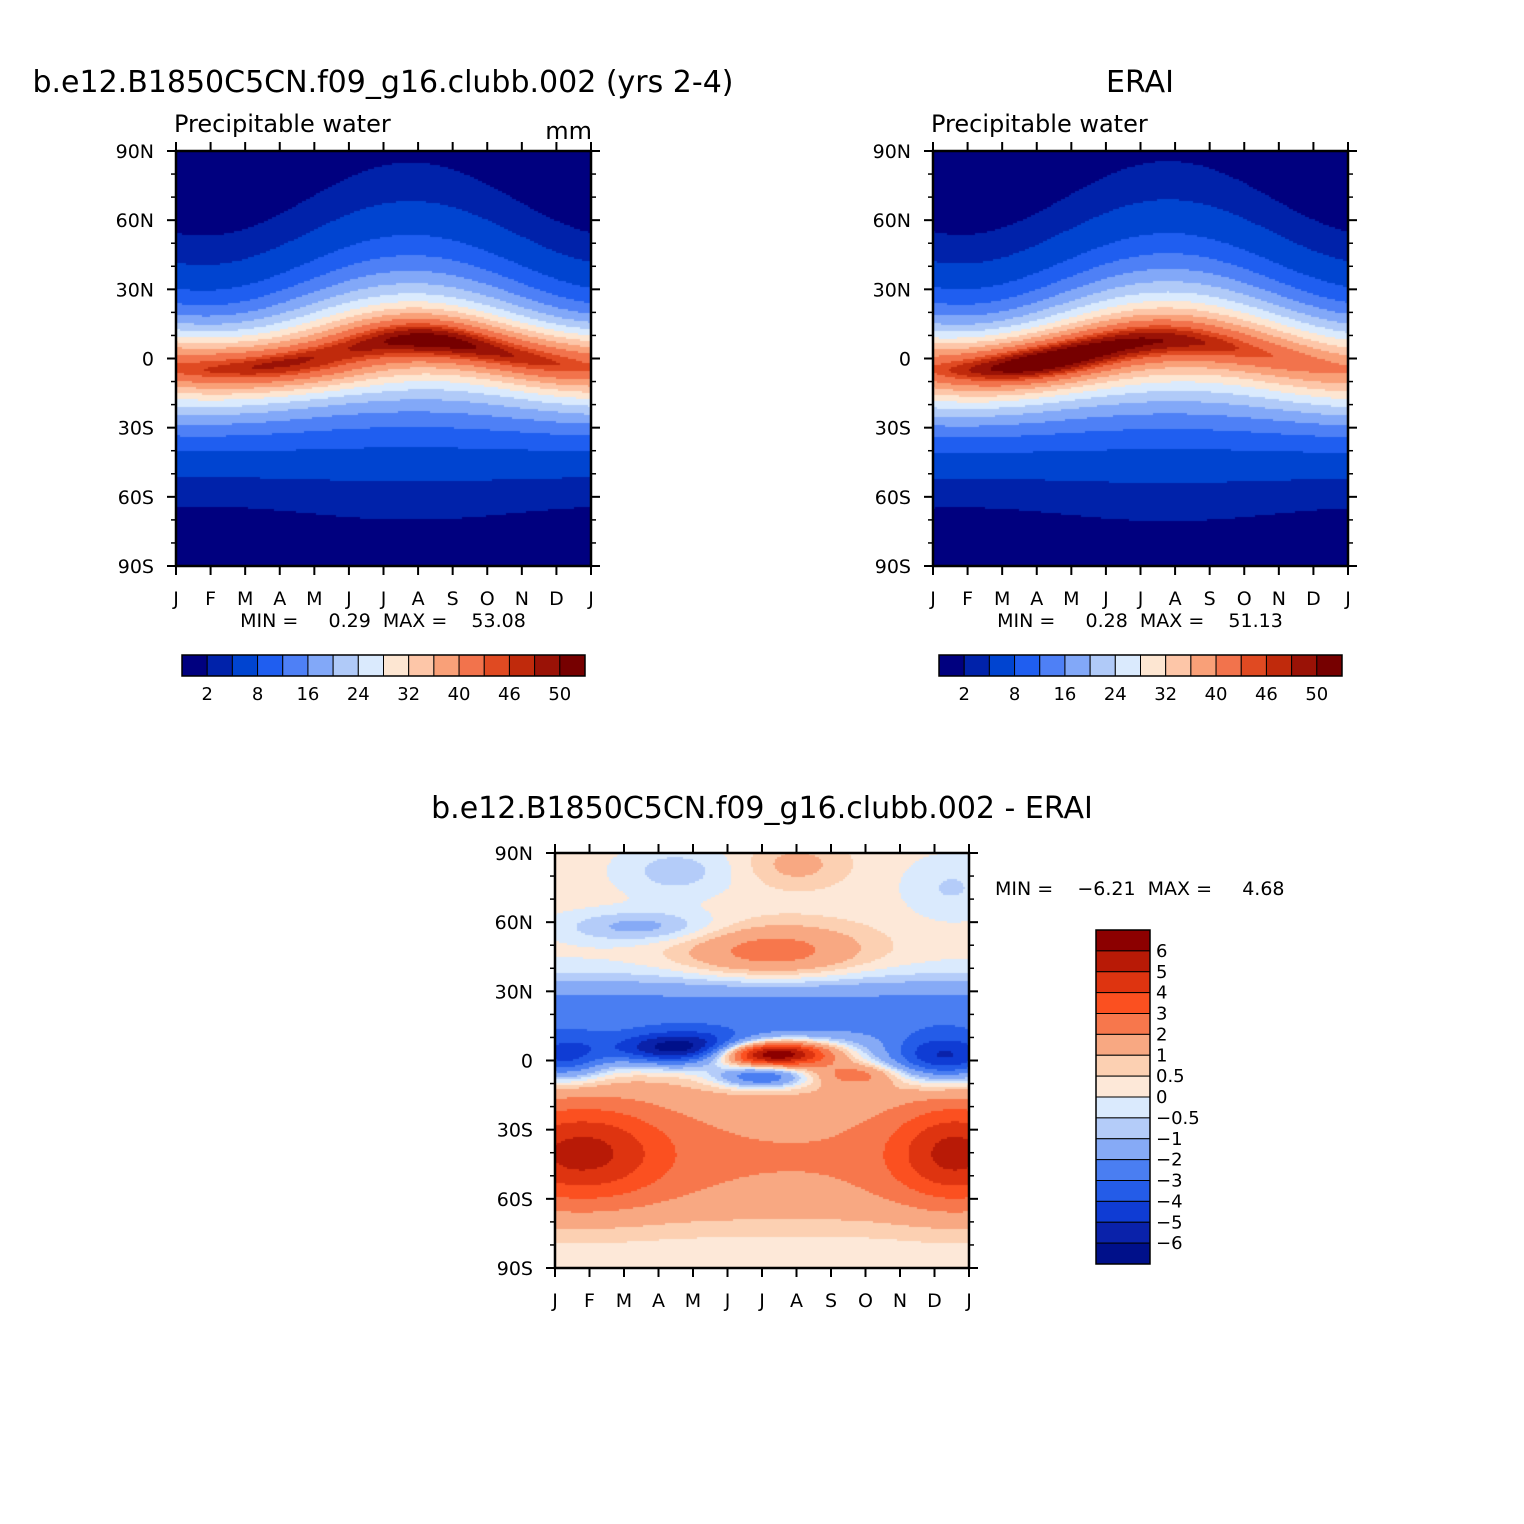 This screenshot has height=1524, width=1524. What do you see at coordinates (1140, 621) in the screenshot?
I see `panel-obs-minmax: MIN = 0.28 MAX = 51.13` at bounding box center [1140, 621].